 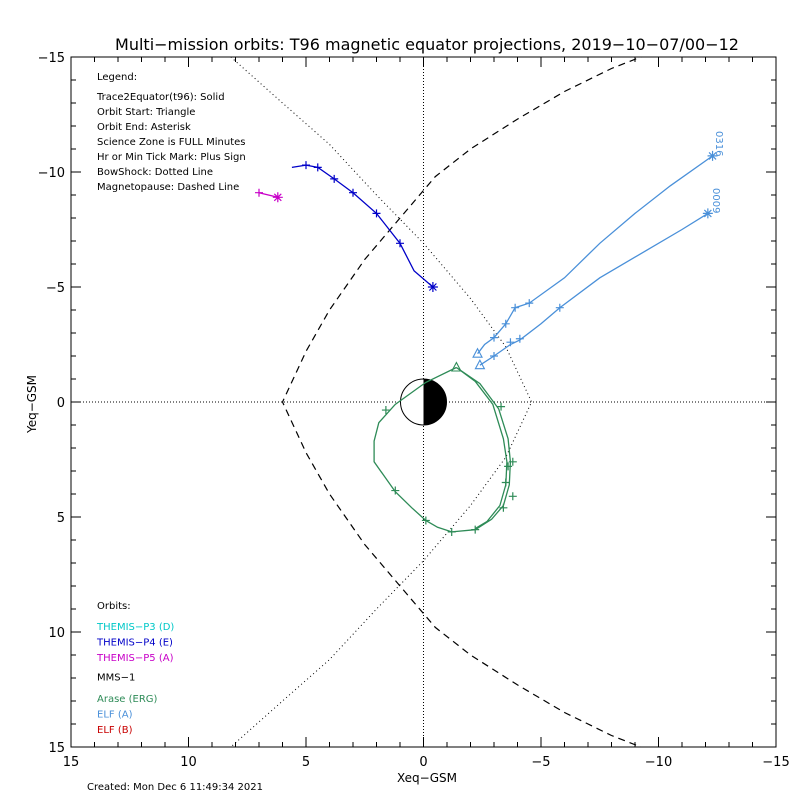 What do you see at coordinates (32, 404) in the screenshot?
I see `y-axis-label: Yeq−GSM` at bounding box center [32, 404].